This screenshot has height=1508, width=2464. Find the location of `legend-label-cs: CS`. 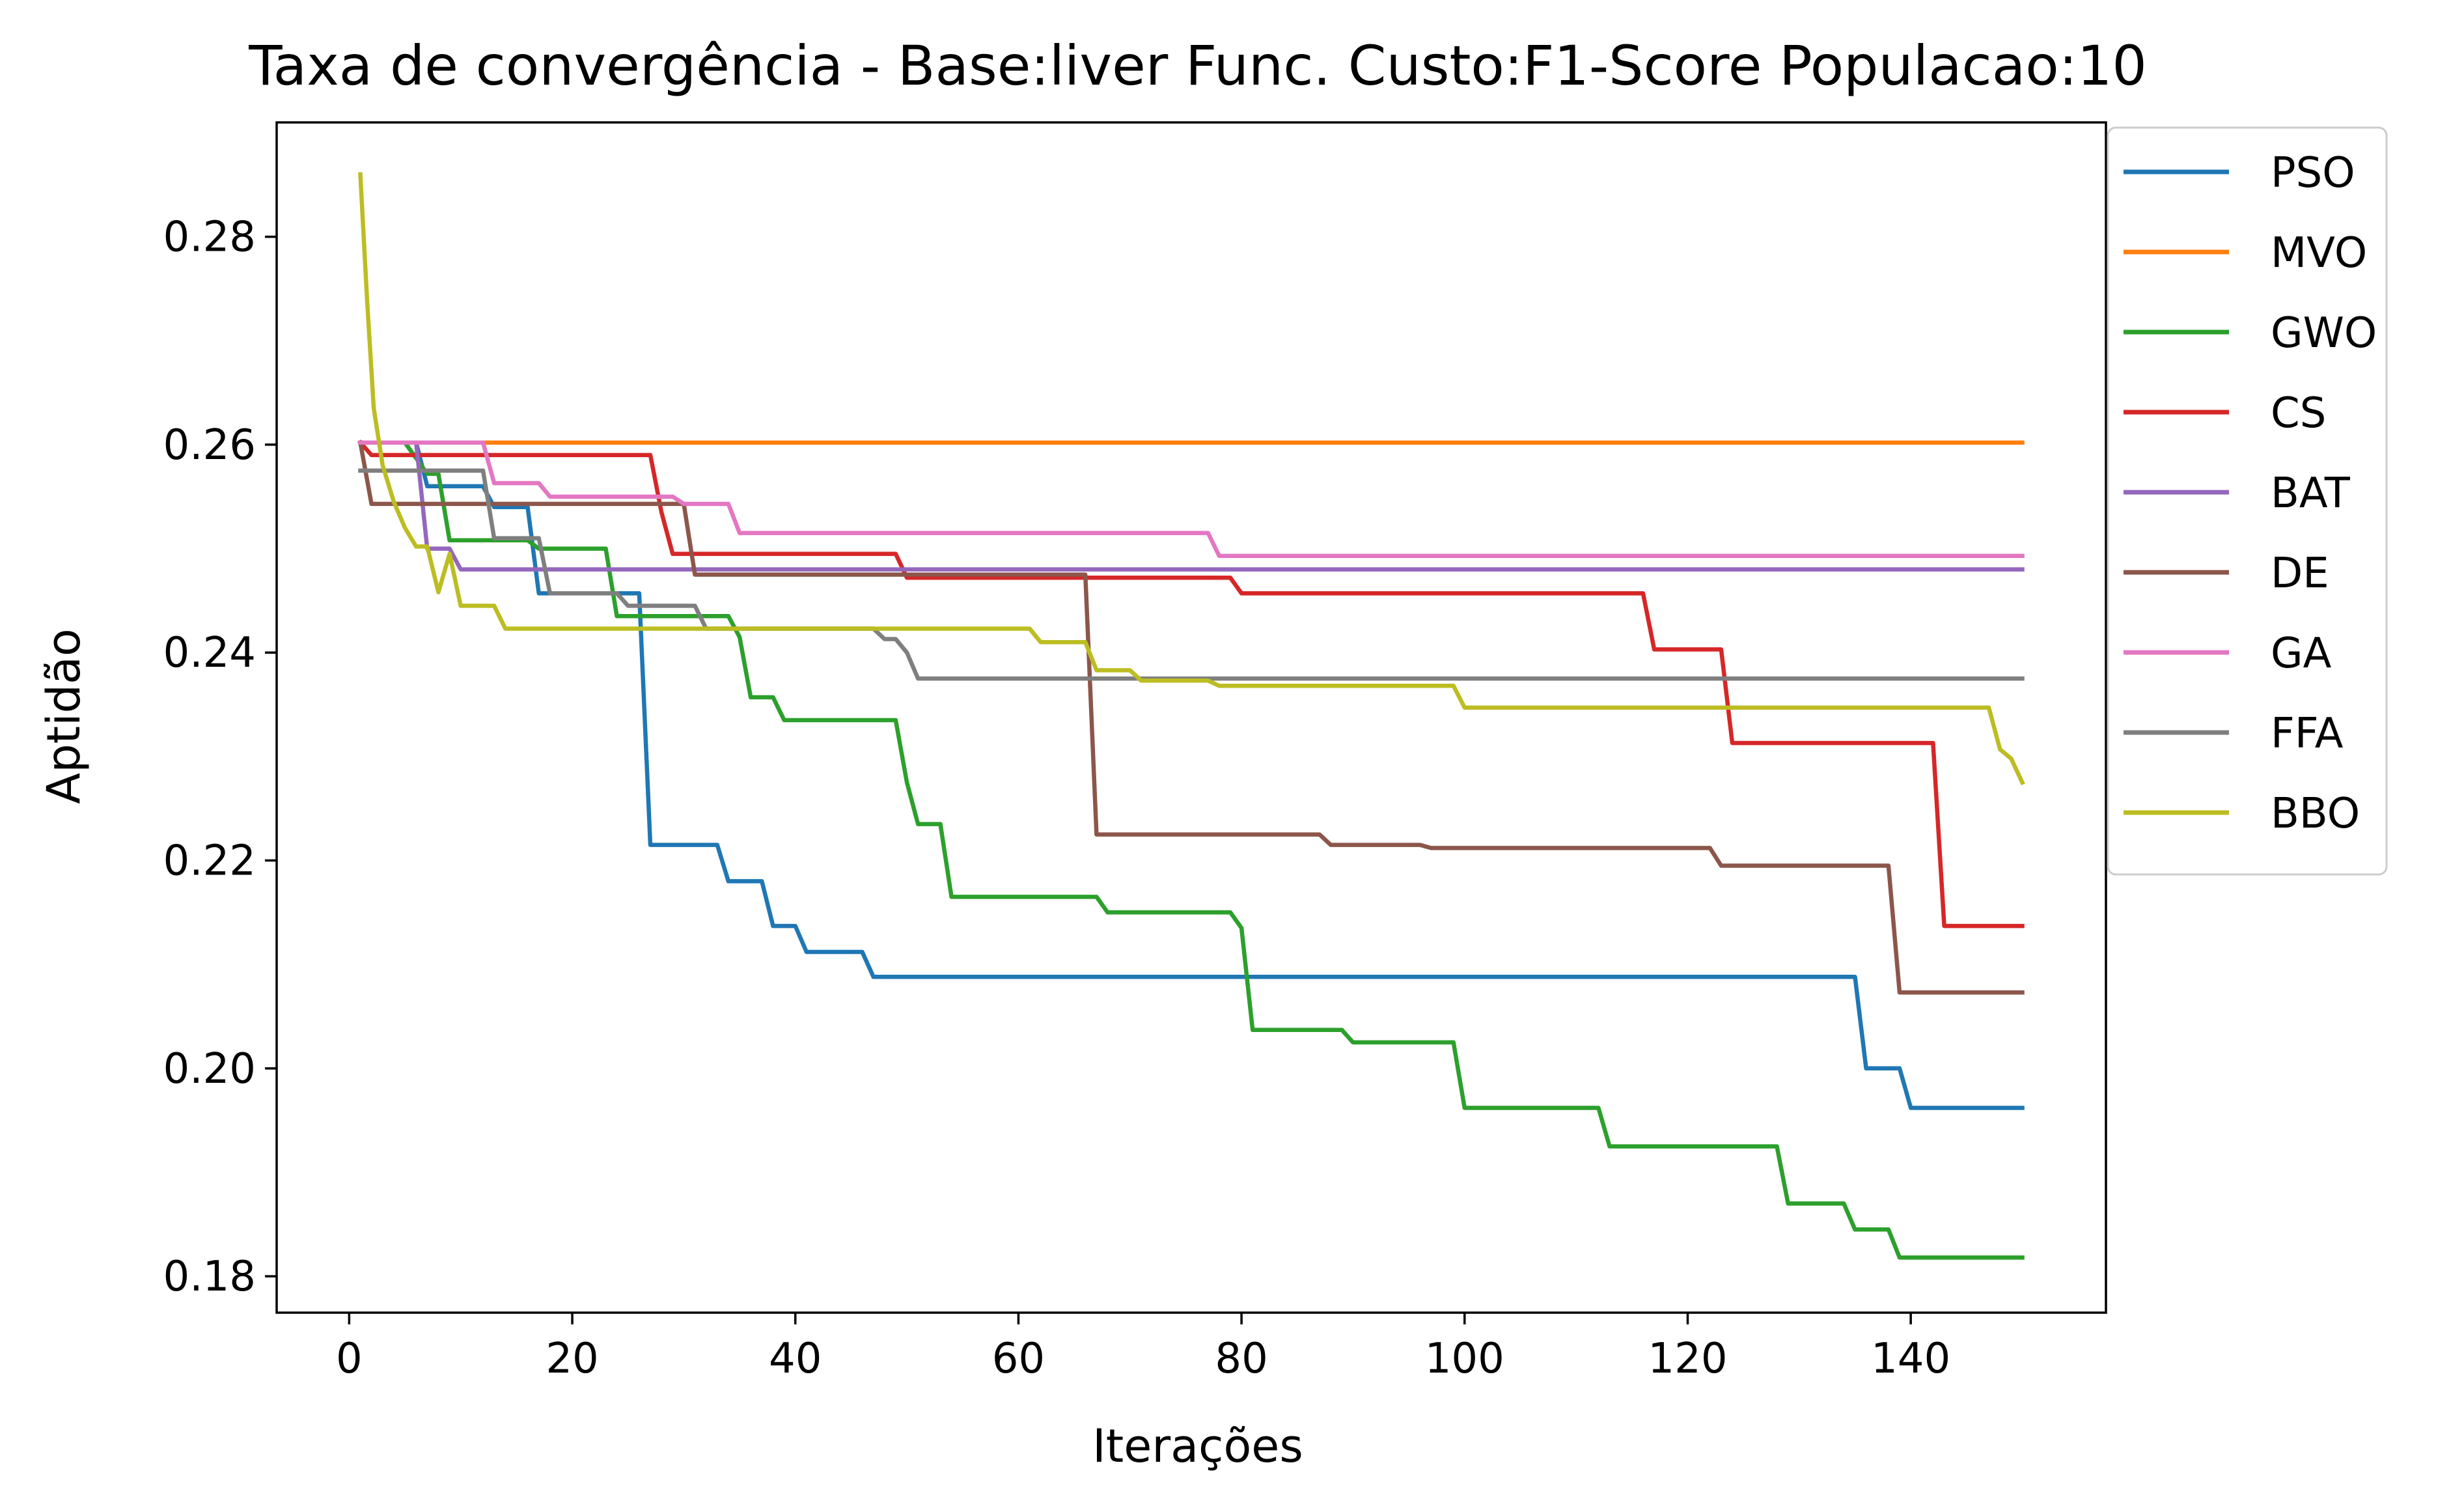

legend-label-cs: CS is located at coordinates (2299, 413).